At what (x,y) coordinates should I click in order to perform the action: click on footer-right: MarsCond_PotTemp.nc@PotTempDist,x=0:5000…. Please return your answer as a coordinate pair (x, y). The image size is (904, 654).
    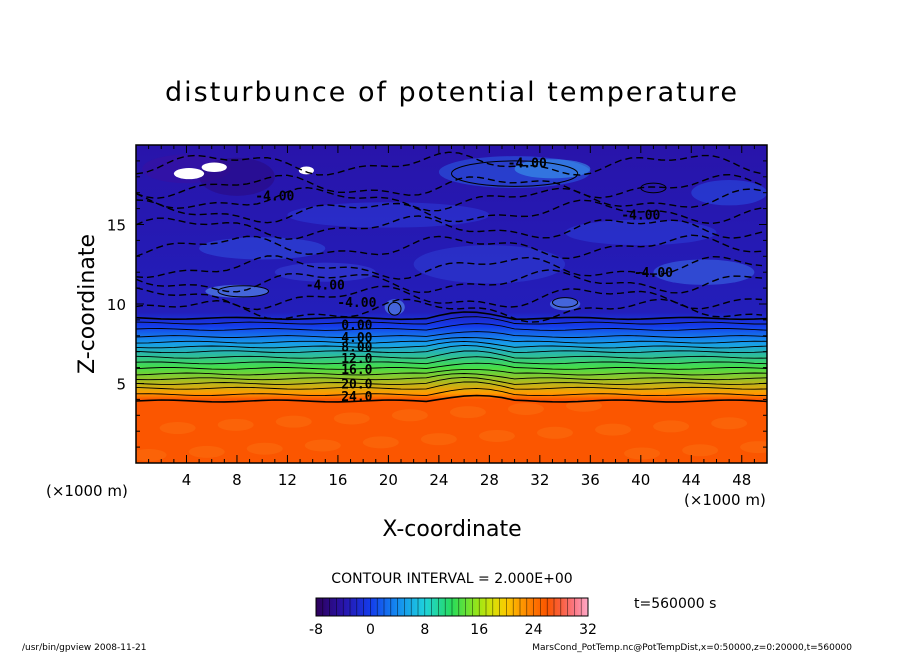
    Looking at the image, I should click on (692, 648).